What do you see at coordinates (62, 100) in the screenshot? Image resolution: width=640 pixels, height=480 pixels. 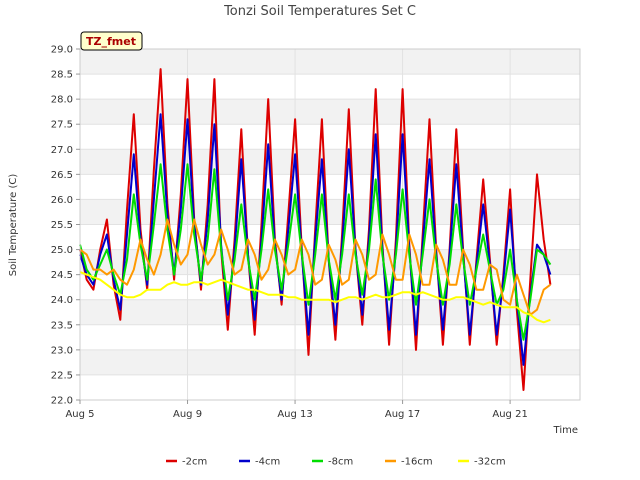 I see `y-tick-label: 28.0` at bounding box center [62, 100].